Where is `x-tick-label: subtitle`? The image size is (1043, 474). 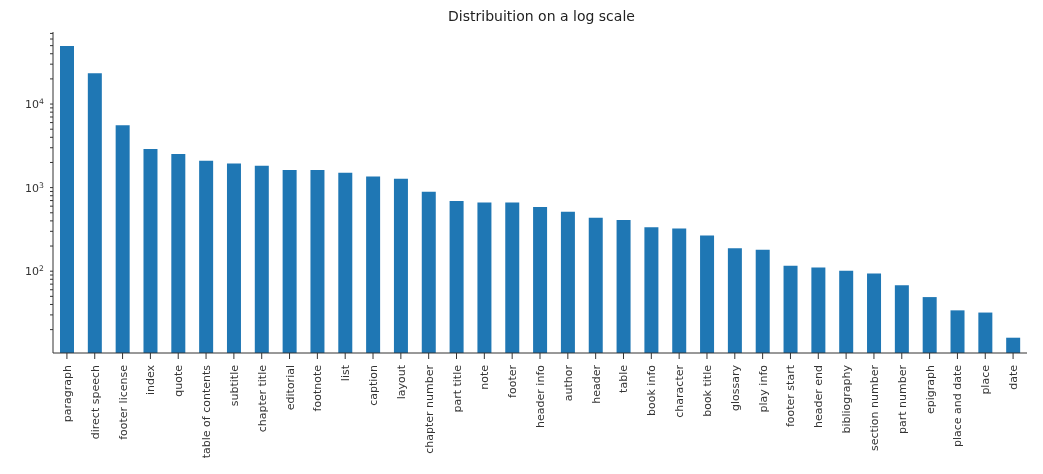 x-tick-label: subtitle is located at coordinates (234, 385).